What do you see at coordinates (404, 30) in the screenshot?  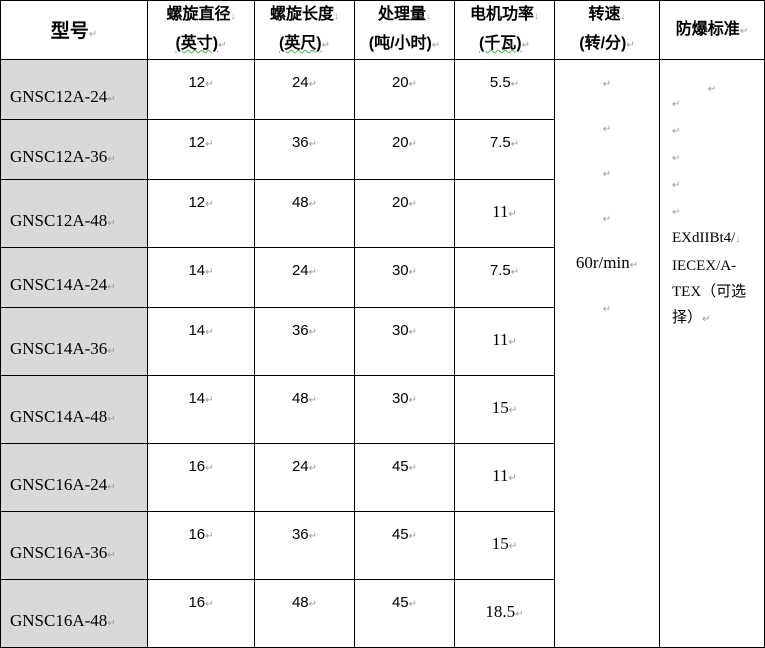 I see `header-capacity: 处理量(吨/小时)` at bounding box center [404, 30].